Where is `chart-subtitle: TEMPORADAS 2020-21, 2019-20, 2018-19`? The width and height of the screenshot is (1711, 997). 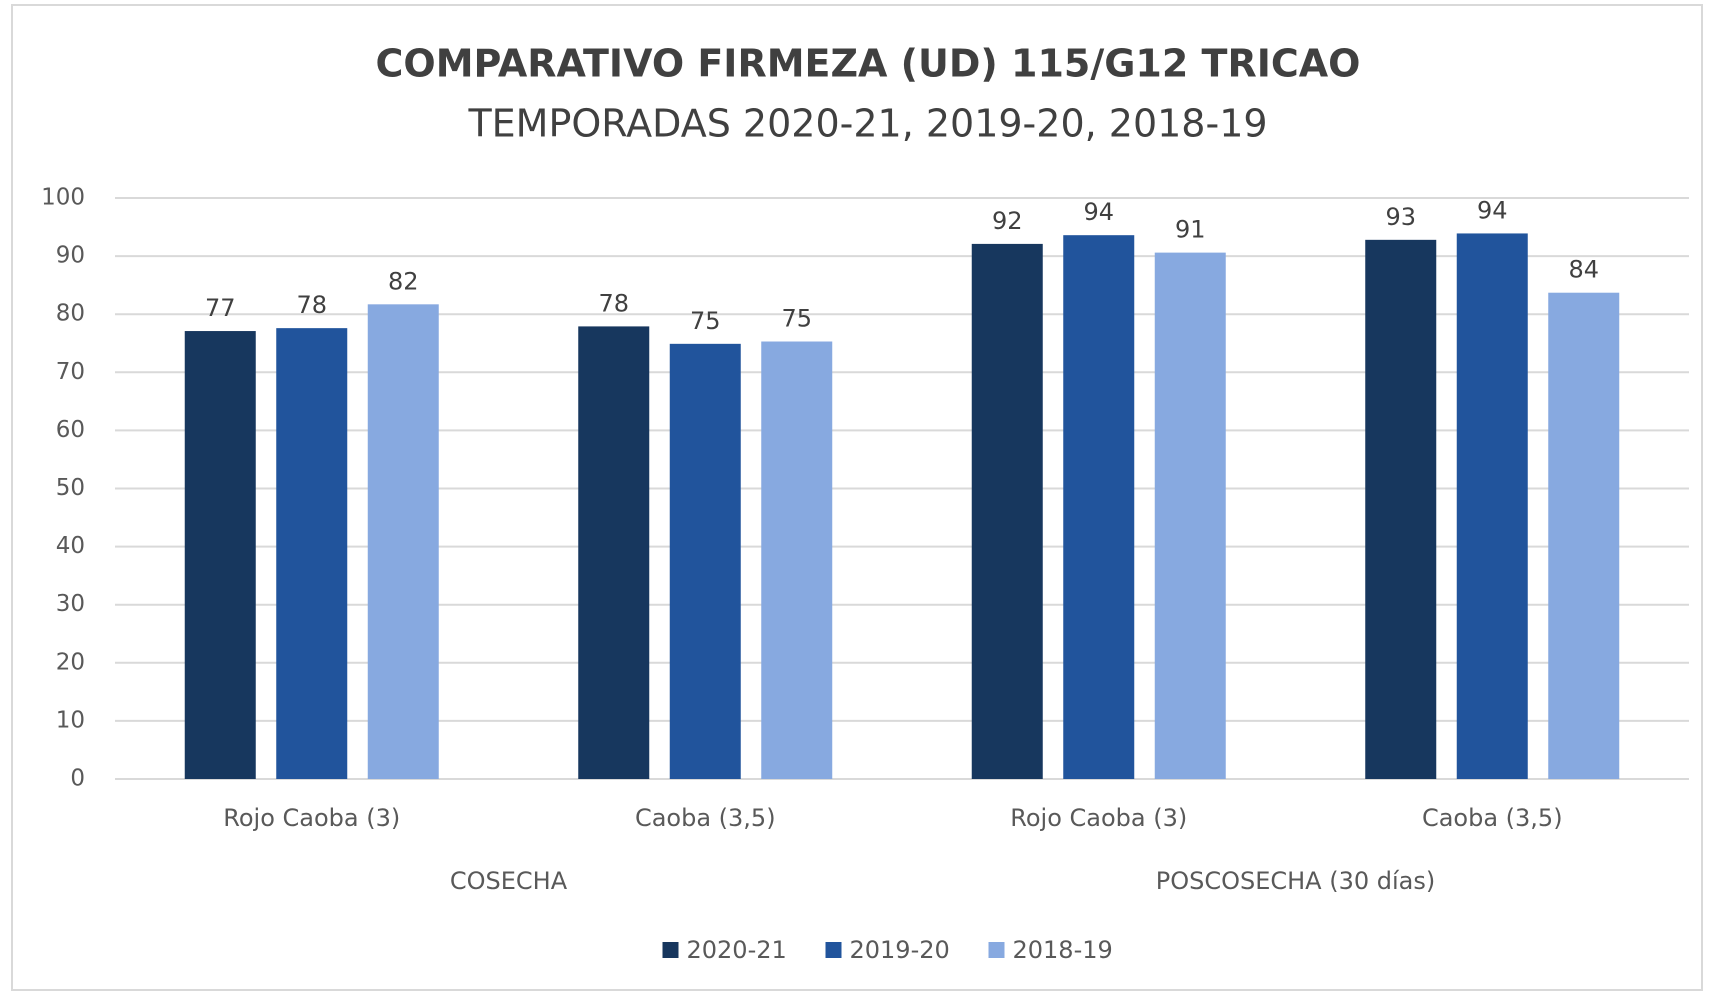 chart-subtitle: TEMPORADAS 2020-21, 2019-20, 2018-19 is located at coordinates (867, 124).